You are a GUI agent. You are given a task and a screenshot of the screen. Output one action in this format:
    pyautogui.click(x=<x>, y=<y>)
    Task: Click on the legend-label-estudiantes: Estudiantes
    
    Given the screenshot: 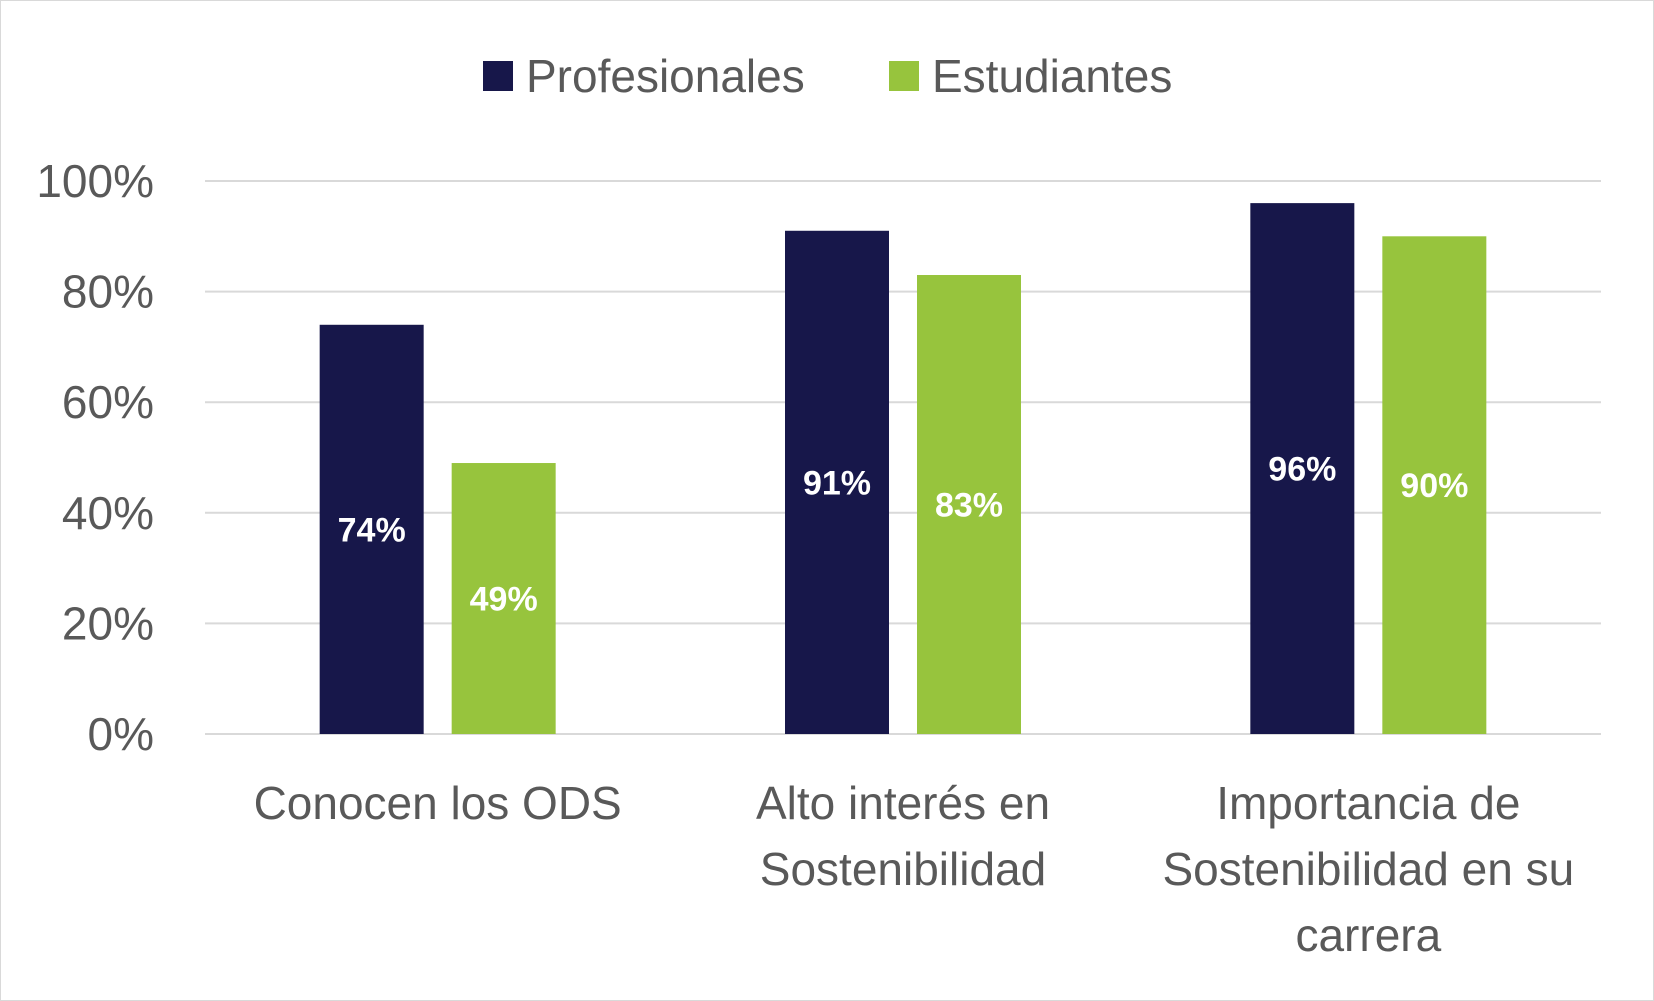 What is the action you would take?
    pyautogui.click(x=1052, y=76)
    